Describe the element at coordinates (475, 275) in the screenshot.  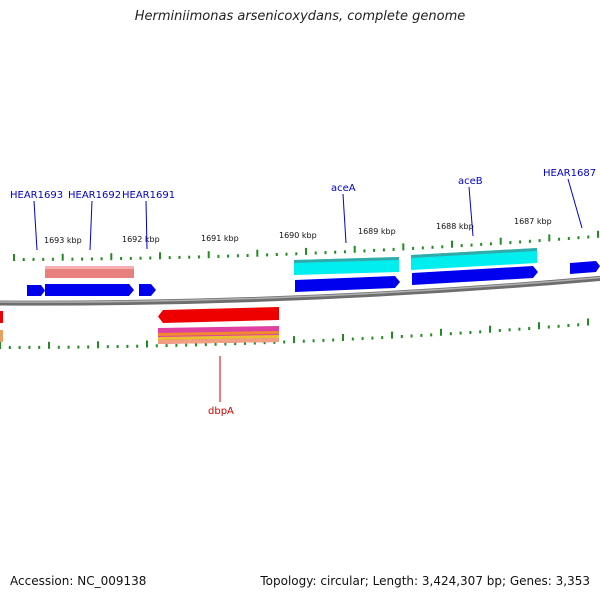
I see `gene-arrow-aceb` at that location.